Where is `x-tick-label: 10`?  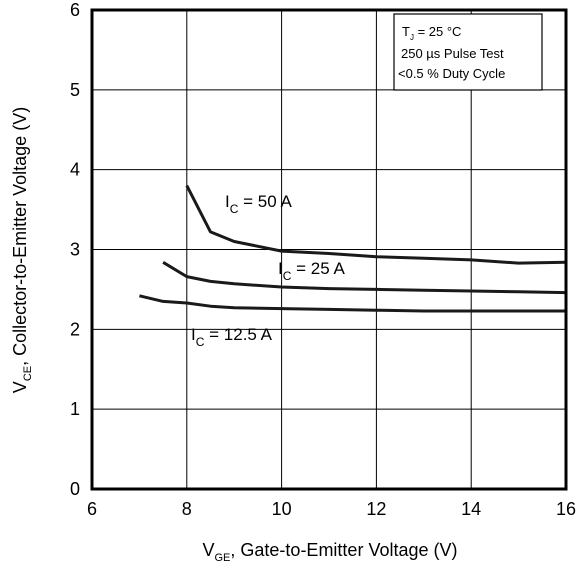 x-tick-label: 10 is located at coordinates (282, 509).